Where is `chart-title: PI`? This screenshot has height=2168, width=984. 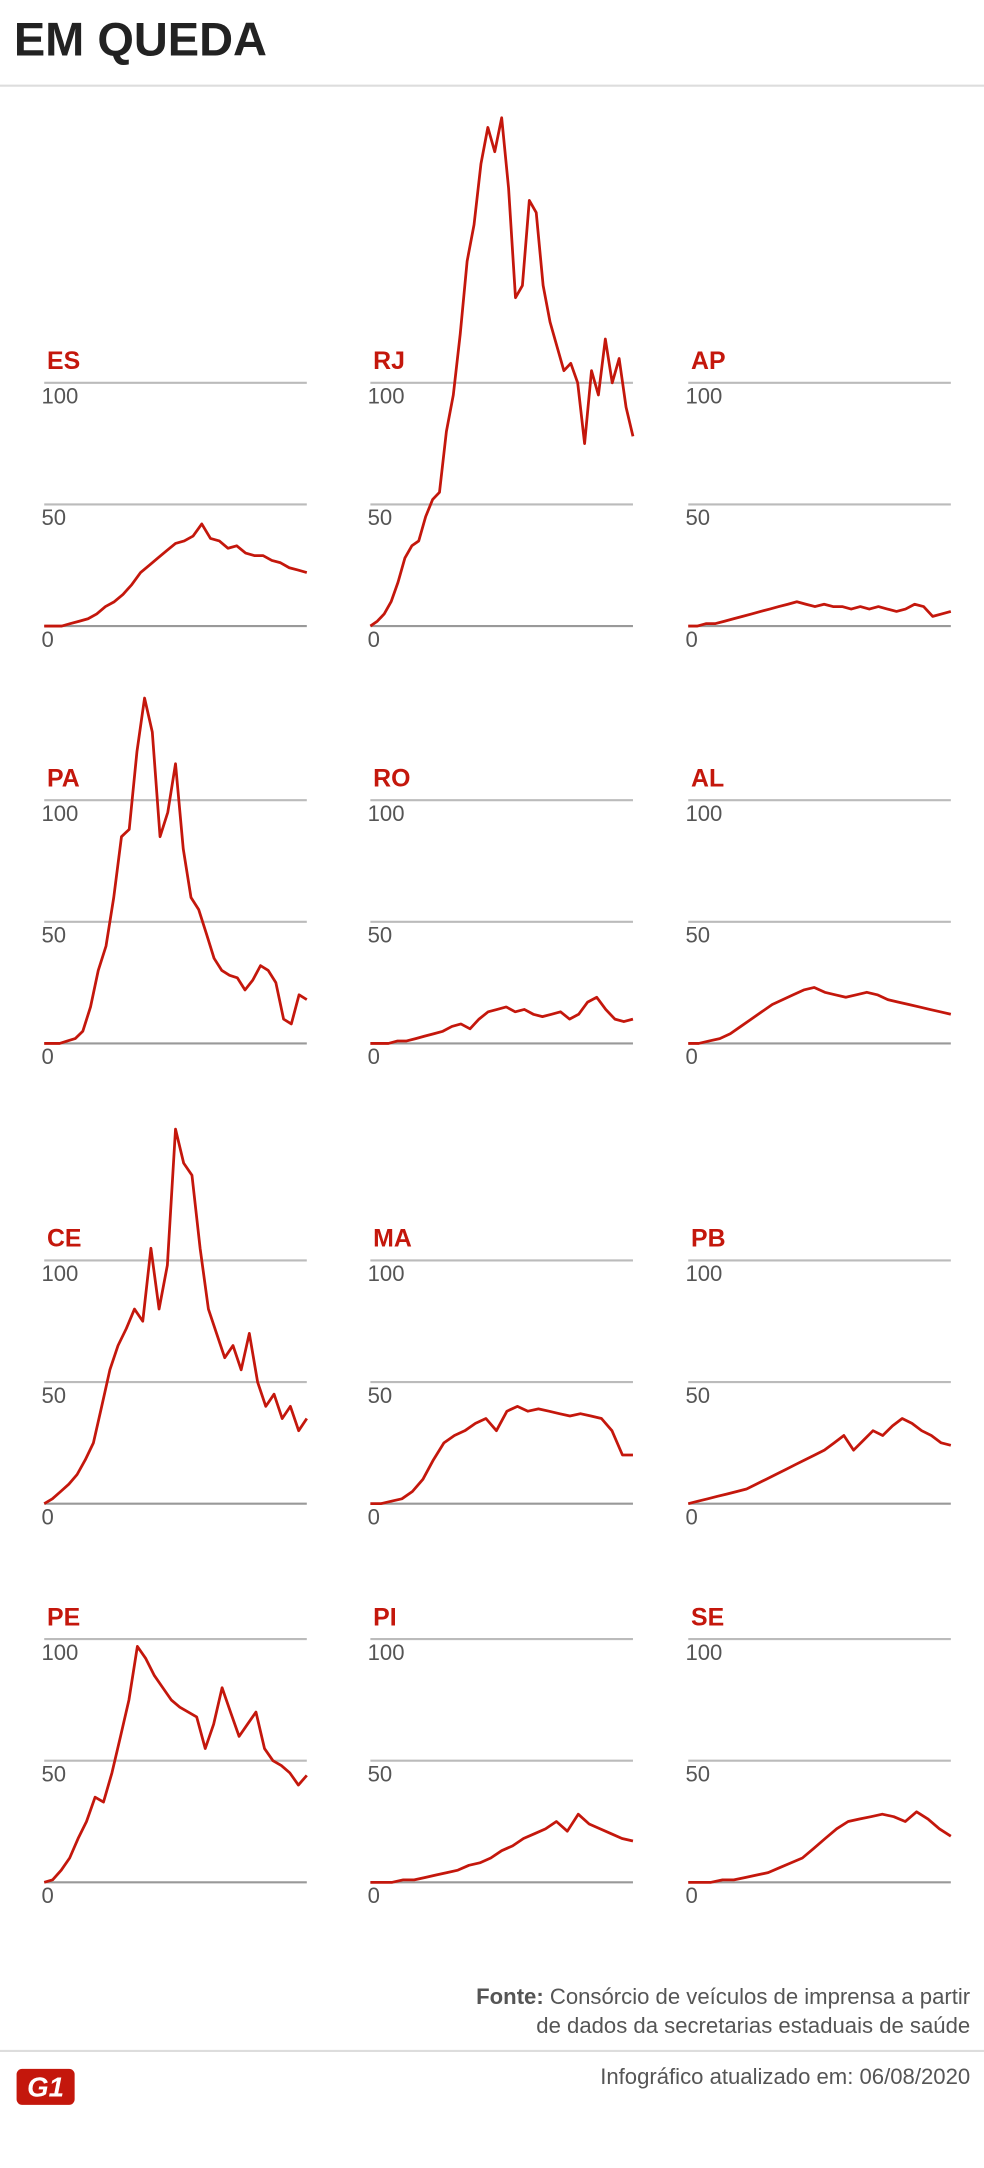
chart-title: PI is located at coordinates (385, 1617).